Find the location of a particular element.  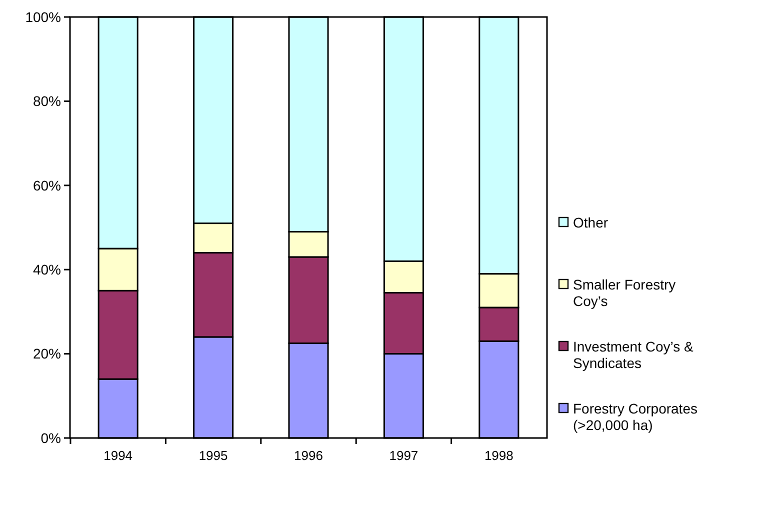

y-tick-label: 60% is located at coordinates (46, 185).